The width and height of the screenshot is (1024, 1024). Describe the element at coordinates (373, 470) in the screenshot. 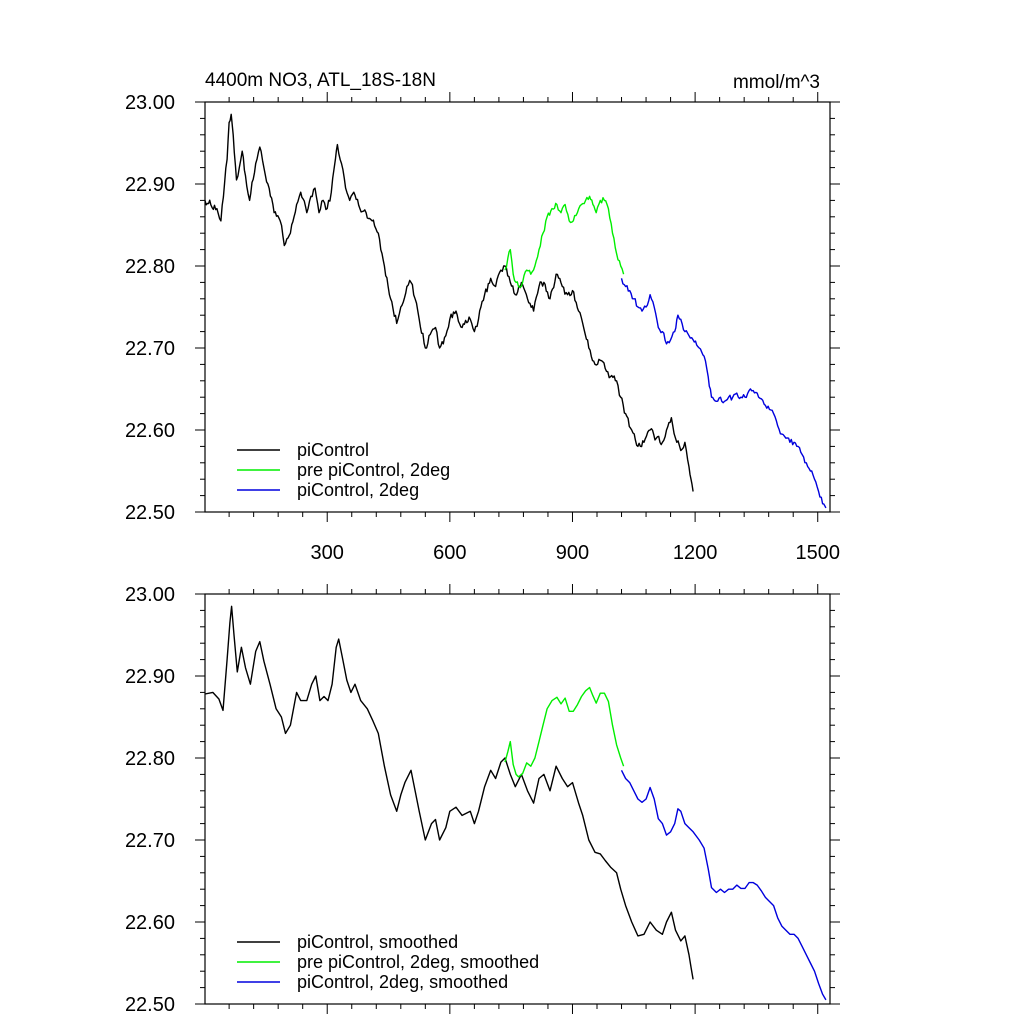

I see `legend-label: pre piControl, 2deg` at that location.